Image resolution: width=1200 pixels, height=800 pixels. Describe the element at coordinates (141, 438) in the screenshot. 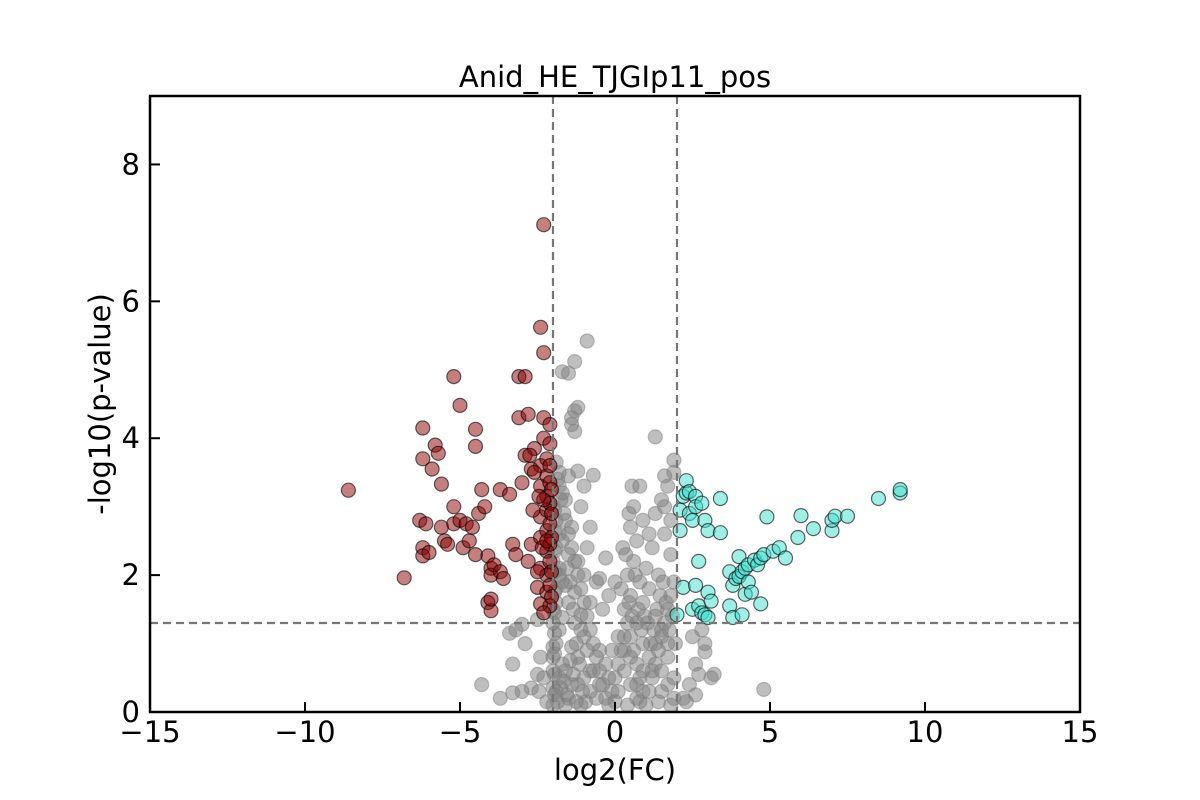

I see `y-axis: 0 2 4 6 8` at that location.